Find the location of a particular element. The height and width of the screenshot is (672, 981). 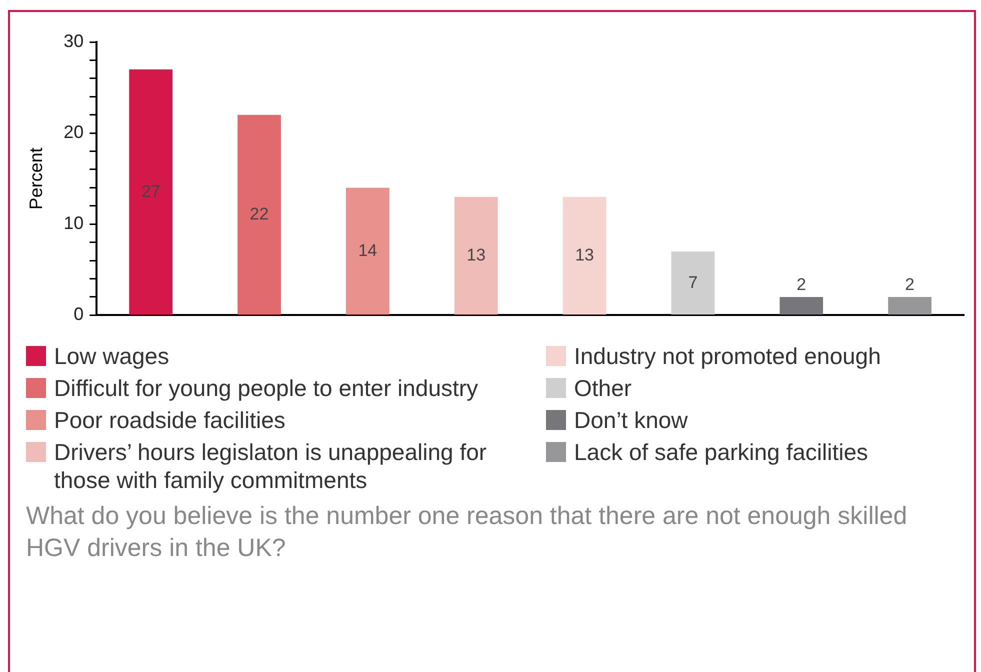

y-tick-label: 10 is located at coordinates (74, 223).